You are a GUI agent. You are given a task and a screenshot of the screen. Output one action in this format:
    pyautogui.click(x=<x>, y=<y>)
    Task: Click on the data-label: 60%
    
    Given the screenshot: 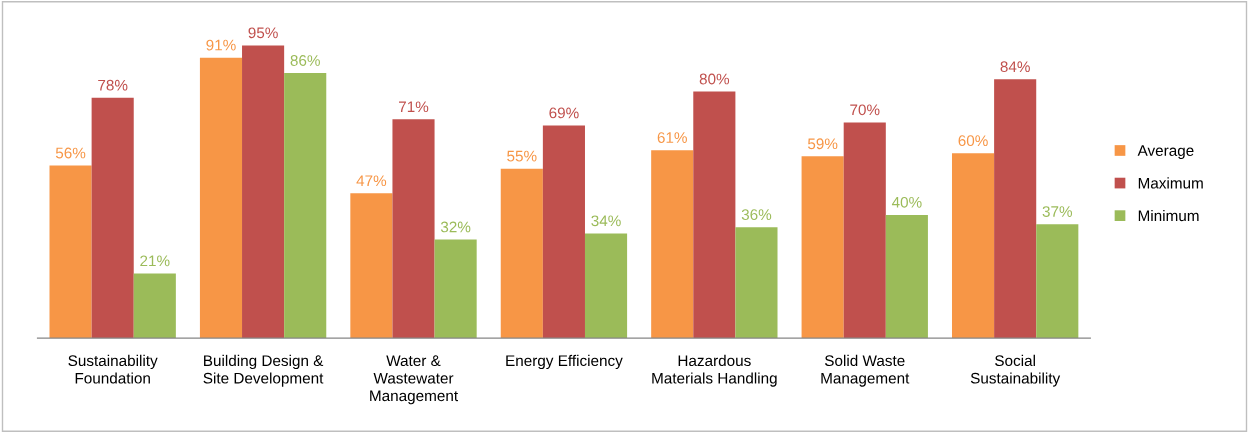 What is the action you would take?
    pyautogui.click(x=973, y=141)
    